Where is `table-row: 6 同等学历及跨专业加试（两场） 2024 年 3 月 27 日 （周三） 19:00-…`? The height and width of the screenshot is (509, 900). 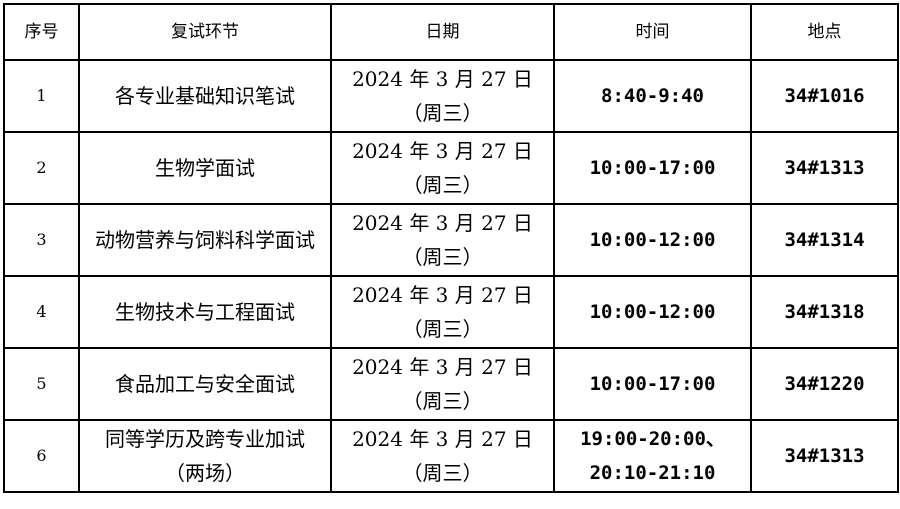 table-row: 6 同等学历及跨专业加试（两场） 2024 年 3 月 27 日 （周三） 19:00-… is located at coordinates (451, 456).